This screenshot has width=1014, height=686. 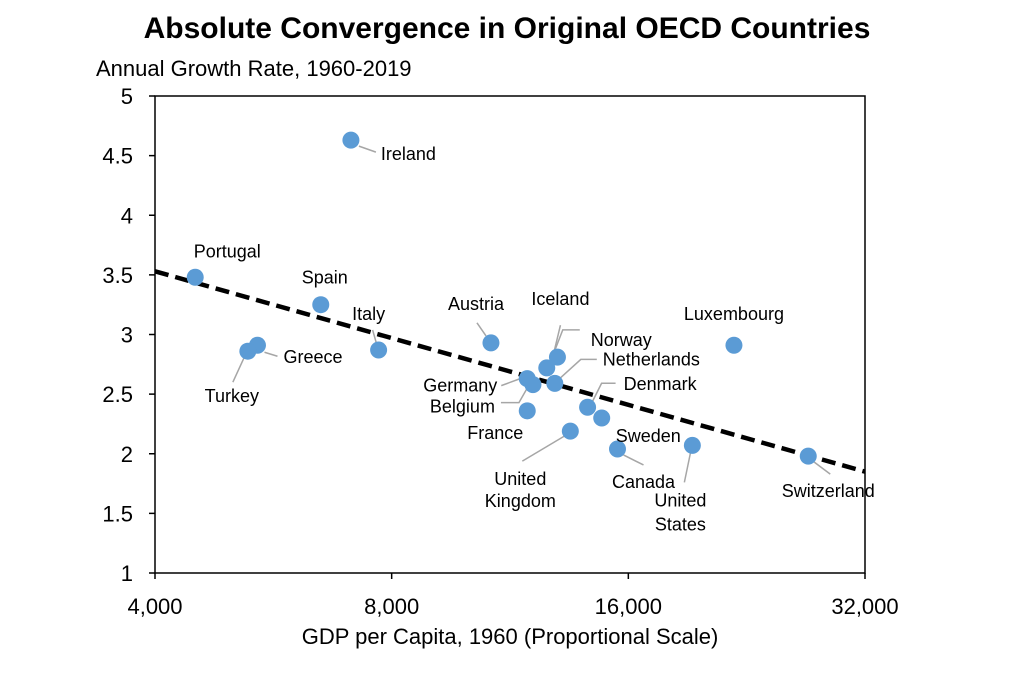 I want to click on point-label: States, so click(x=680, y=524).